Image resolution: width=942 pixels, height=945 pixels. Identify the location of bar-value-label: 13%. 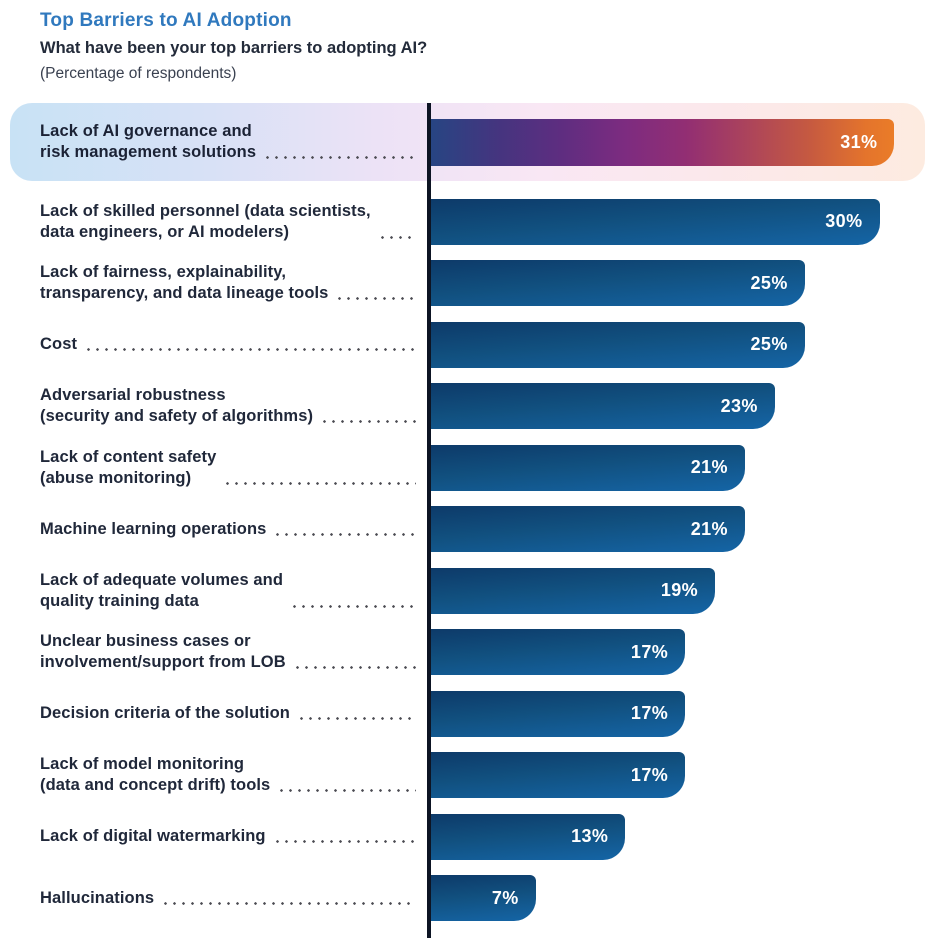
(590, 836).